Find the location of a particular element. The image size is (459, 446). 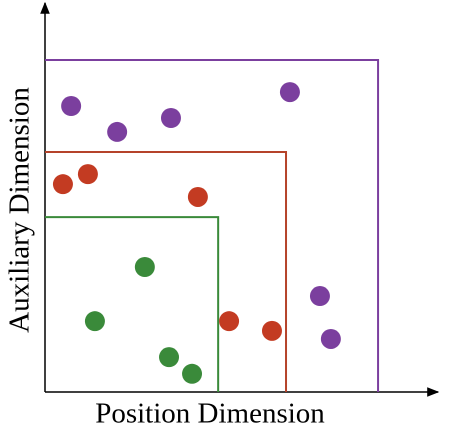

x-axis-label: Position Dimension is located at coordinates (210, 414).